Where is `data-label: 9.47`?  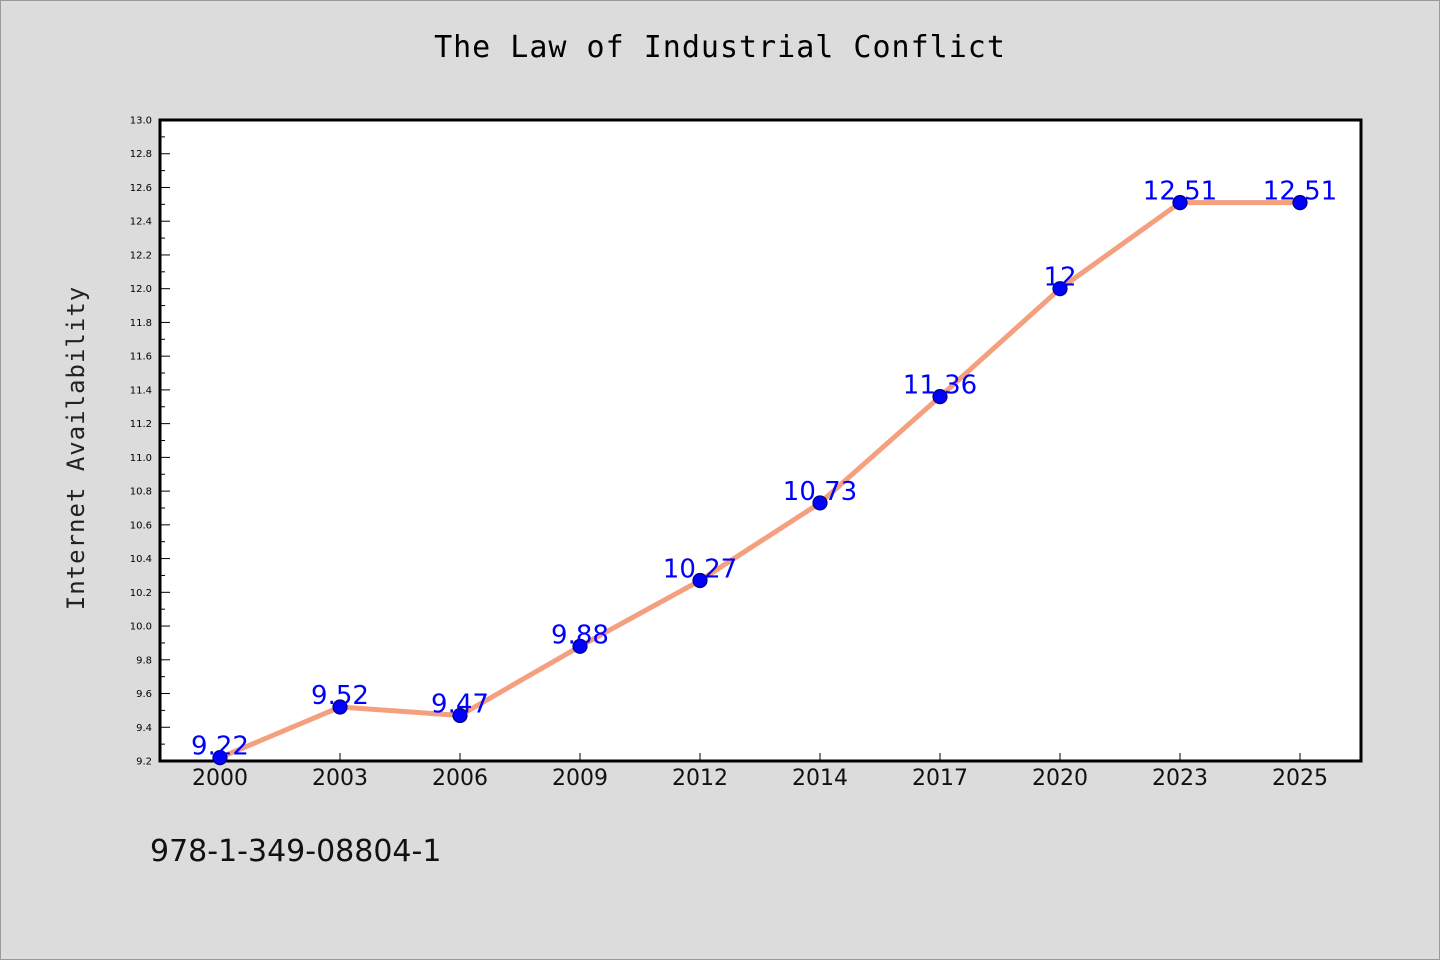
data-label: 9.47 is located at coordinates (460, 704).